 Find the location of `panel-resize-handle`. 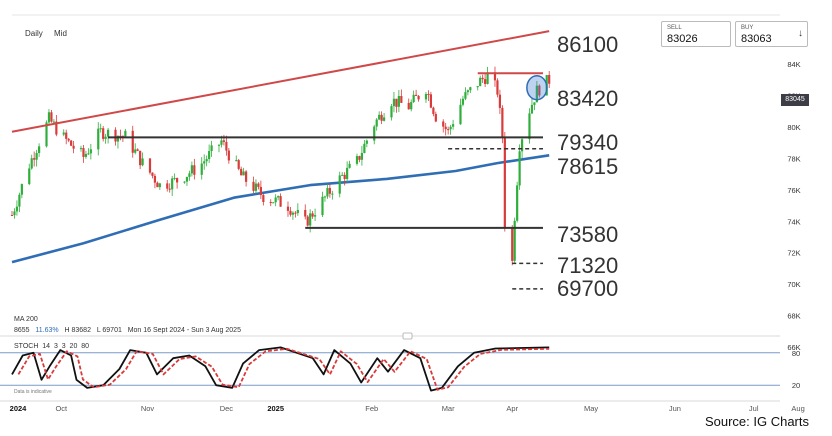

panel-resize-handle is located at coordinates (407, 336).